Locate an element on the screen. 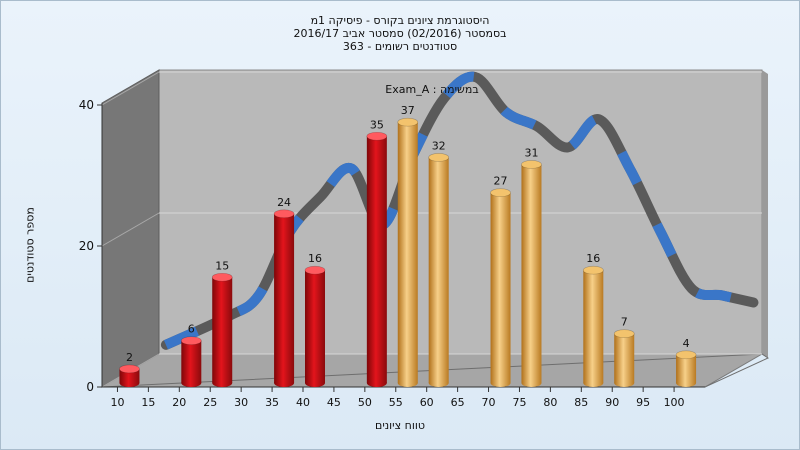  histogram-bar: 37 is located at coordinates (408, 245).